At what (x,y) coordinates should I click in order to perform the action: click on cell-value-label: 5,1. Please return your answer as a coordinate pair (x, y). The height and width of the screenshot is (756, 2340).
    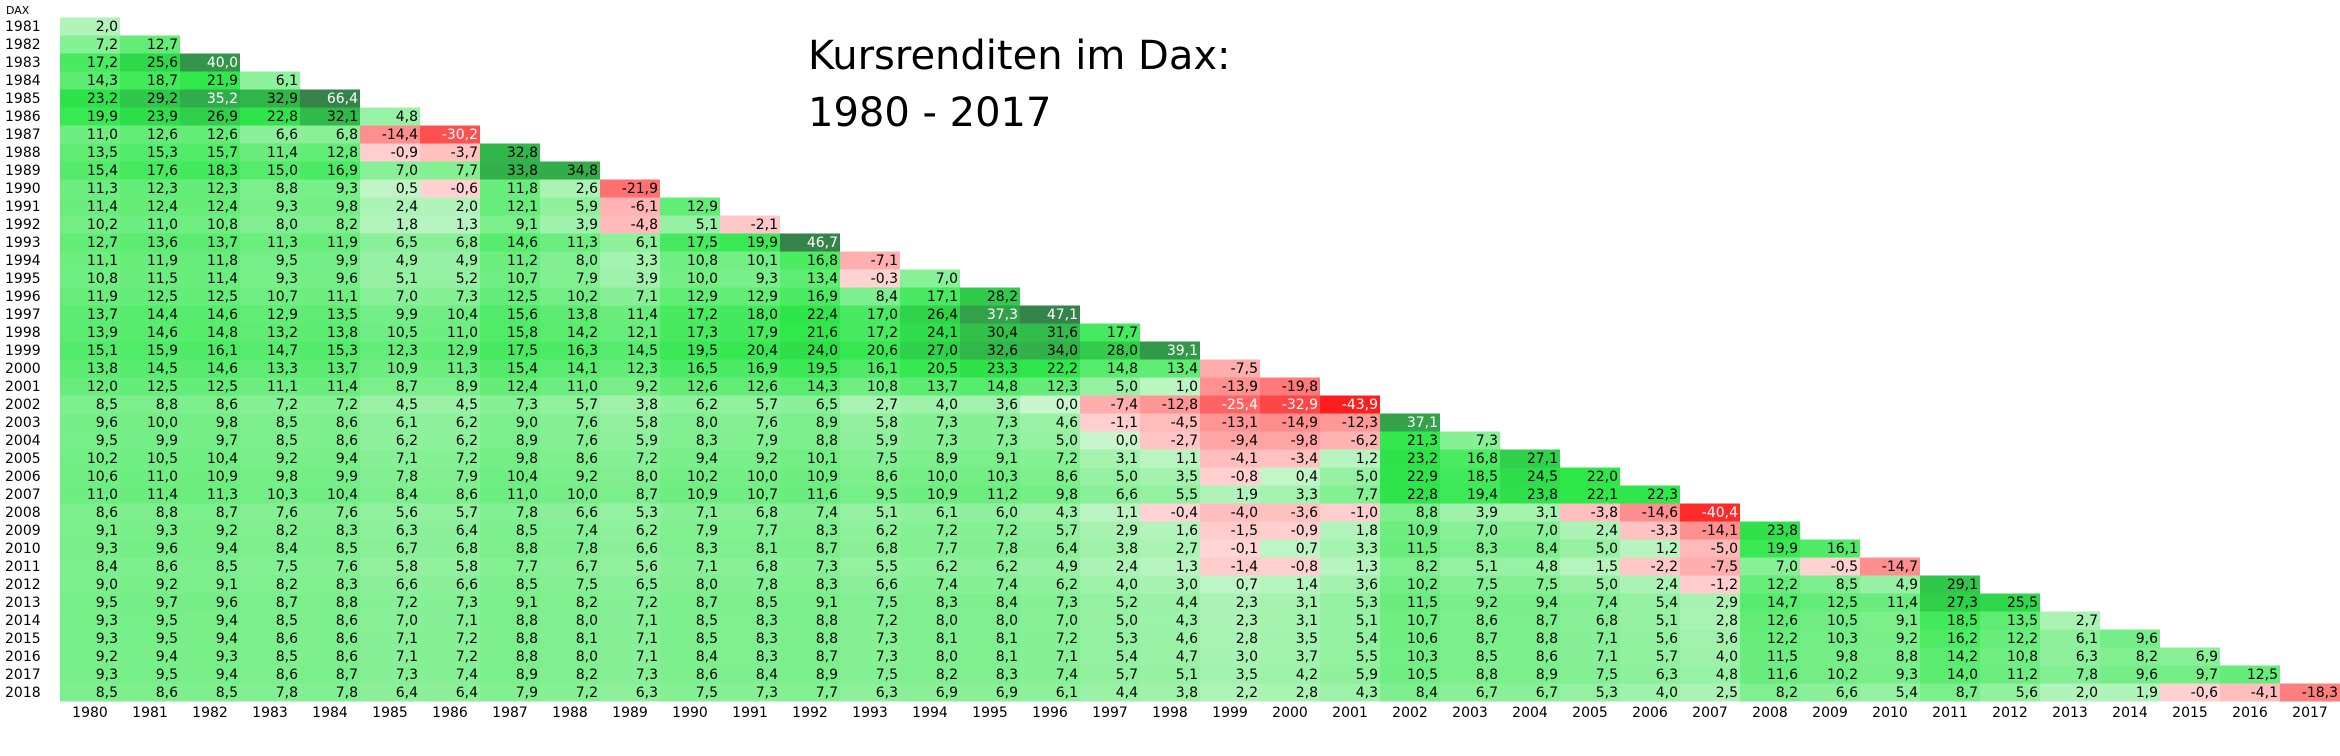
    Looking at the image, I should click on (1487, 567).